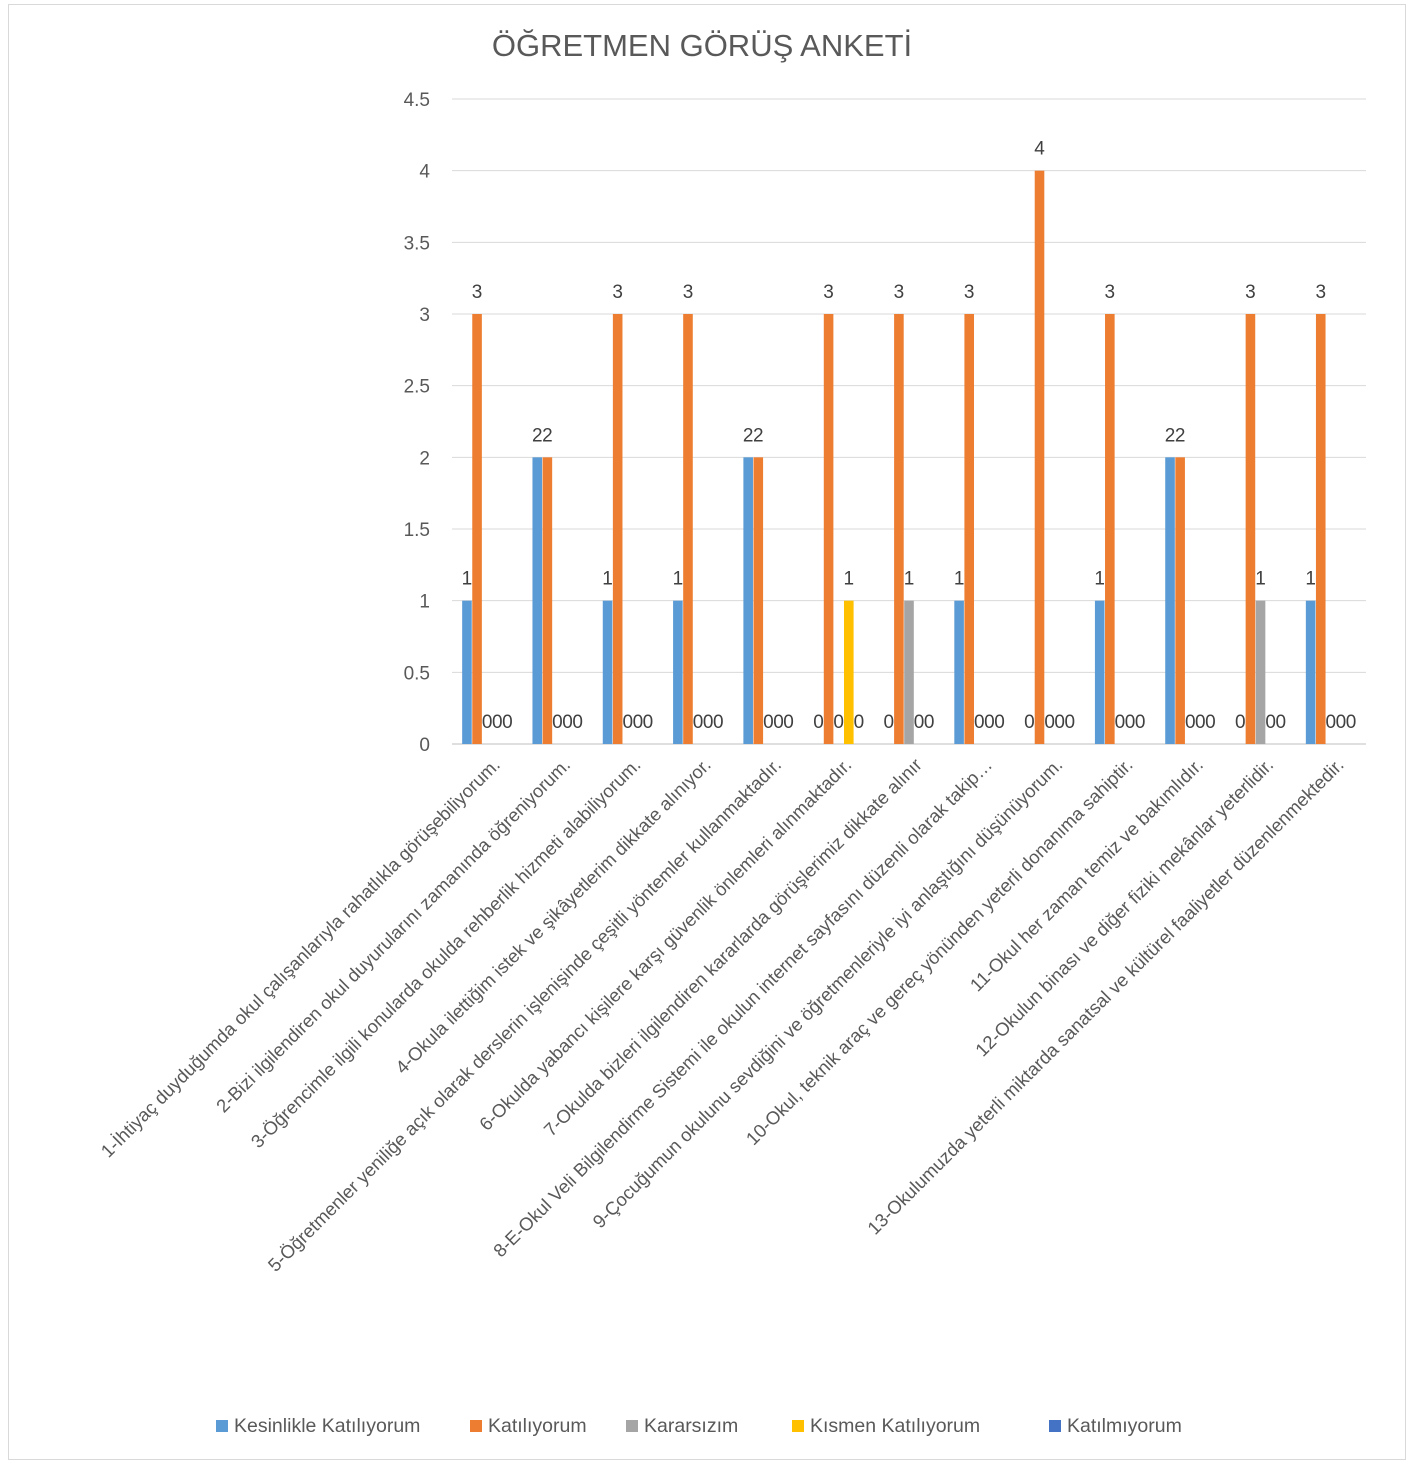 This screenshot has height=1466, width=1416. What do you see at coordinates (537, 1426) in the screenshot?
I see `legend-label: Katılıyorum` at bounding box center [537, 1426].